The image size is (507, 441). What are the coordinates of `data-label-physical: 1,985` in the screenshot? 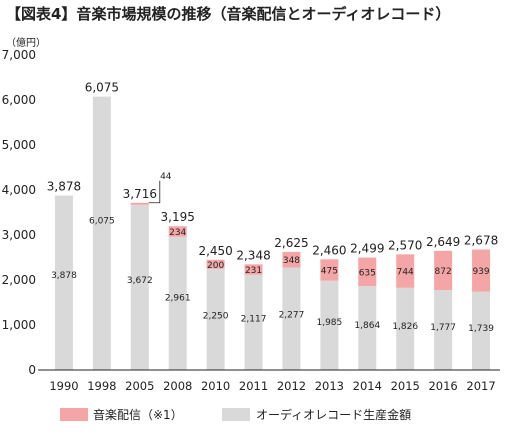 It's located at (329, 323).